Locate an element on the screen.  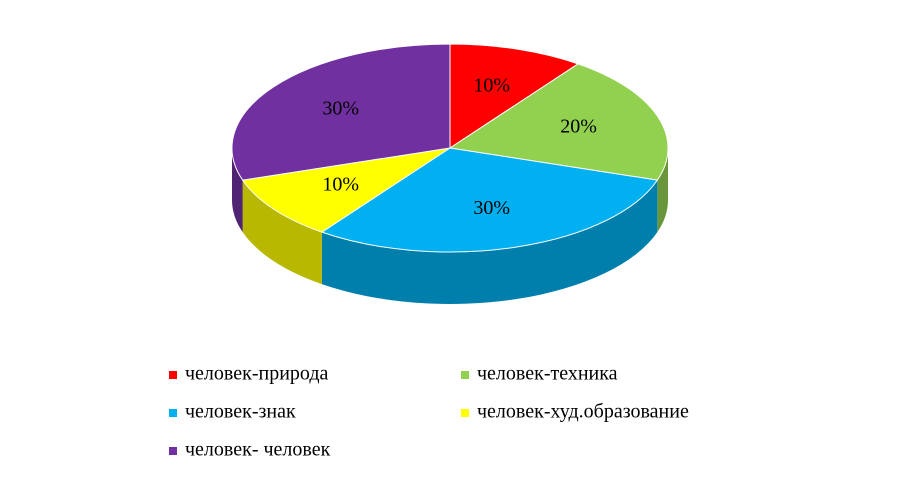
legend-label: человек-природа is located at coordinates (257, 374).